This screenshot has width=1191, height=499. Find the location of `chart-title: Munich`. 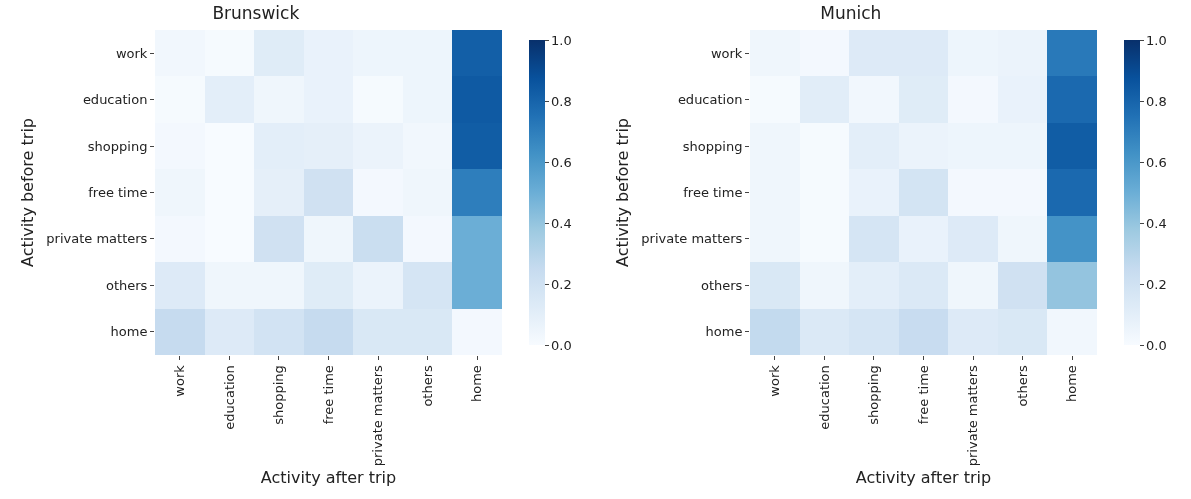

chart-title: Munich is located at coordinates (851, 13).